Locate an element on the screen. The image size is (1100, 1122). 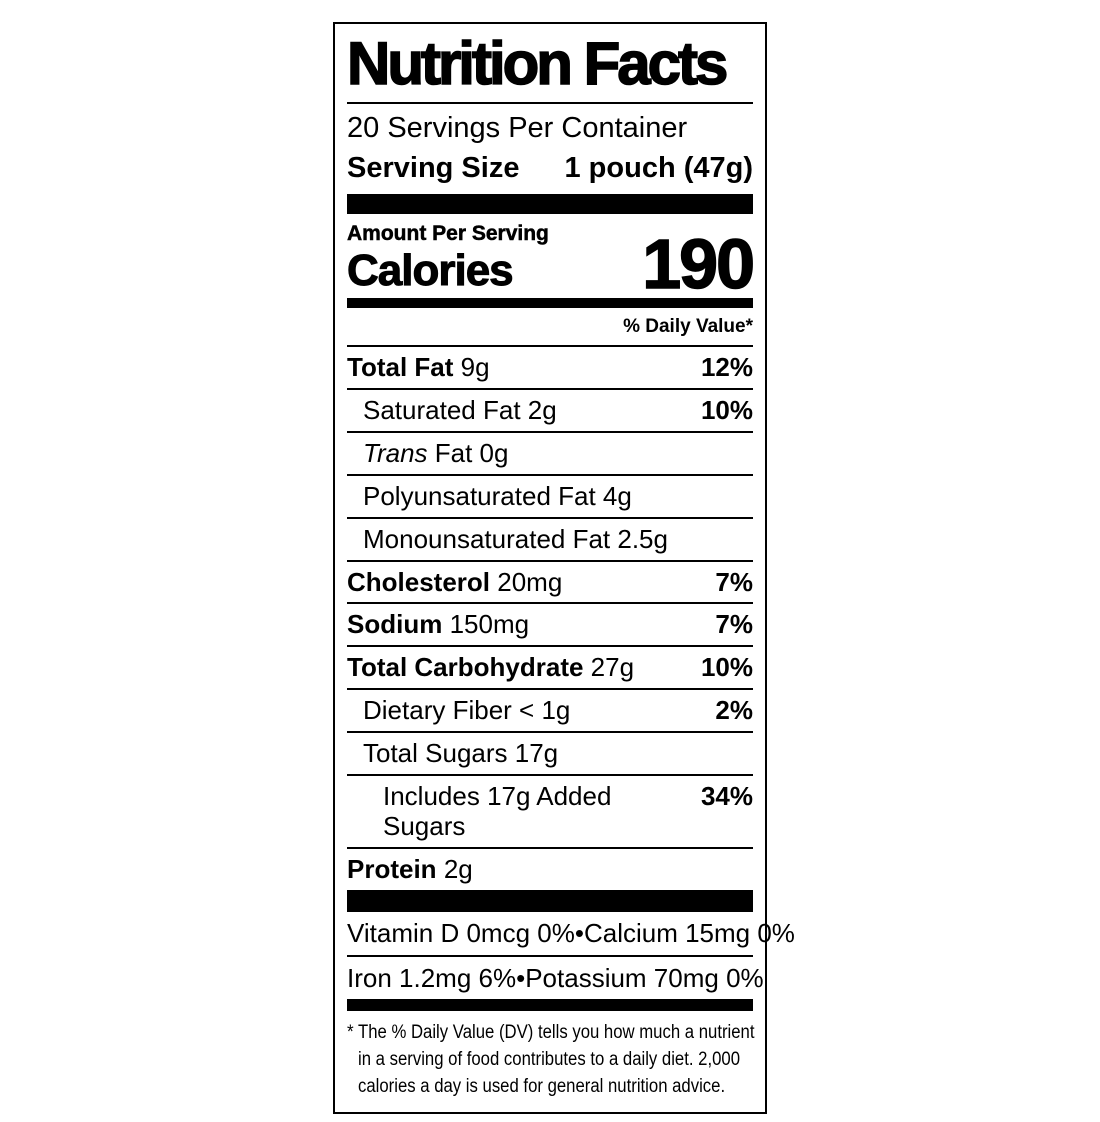
micronutrient-row: Iron 1.2mg 6% • Potassium 70mg 0% is located at coordinates (555, 978).